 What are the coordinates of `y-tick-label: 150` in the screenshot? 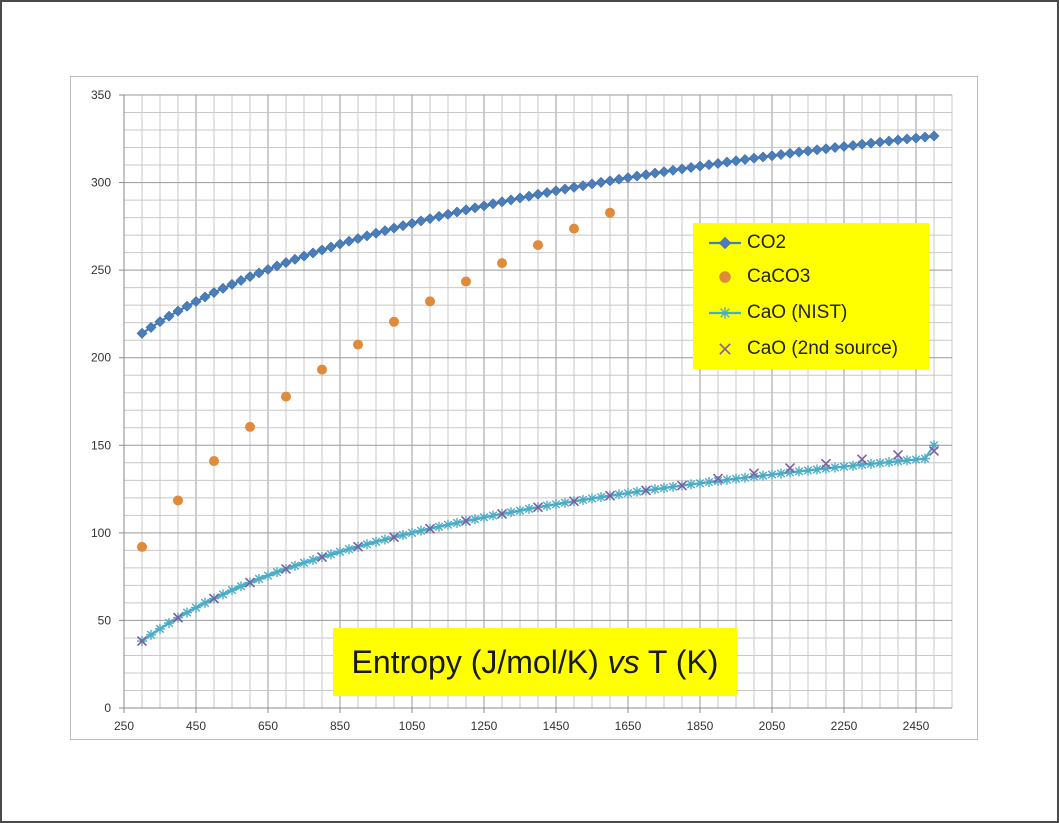 It's located at (101, 445).